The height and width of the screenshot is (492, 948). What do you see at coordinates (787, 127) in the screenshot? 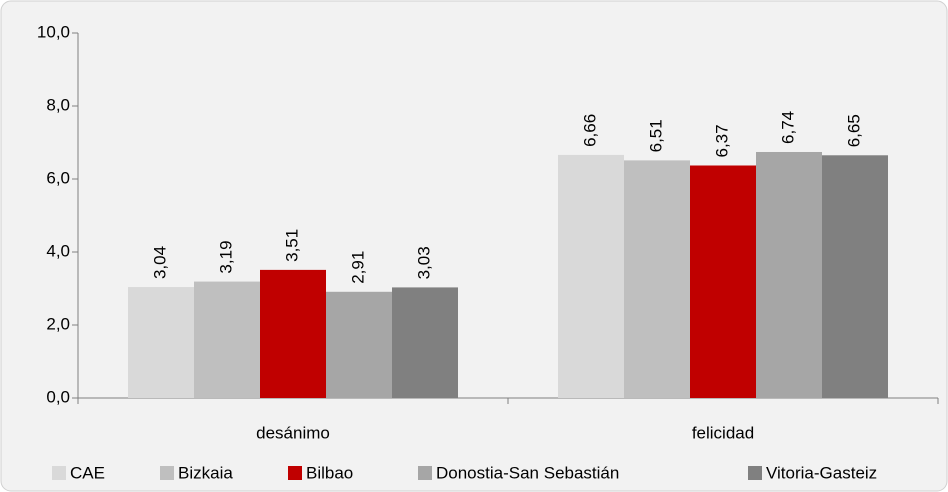
I see `data-label: 6,74` at bounding box center [787, 127].